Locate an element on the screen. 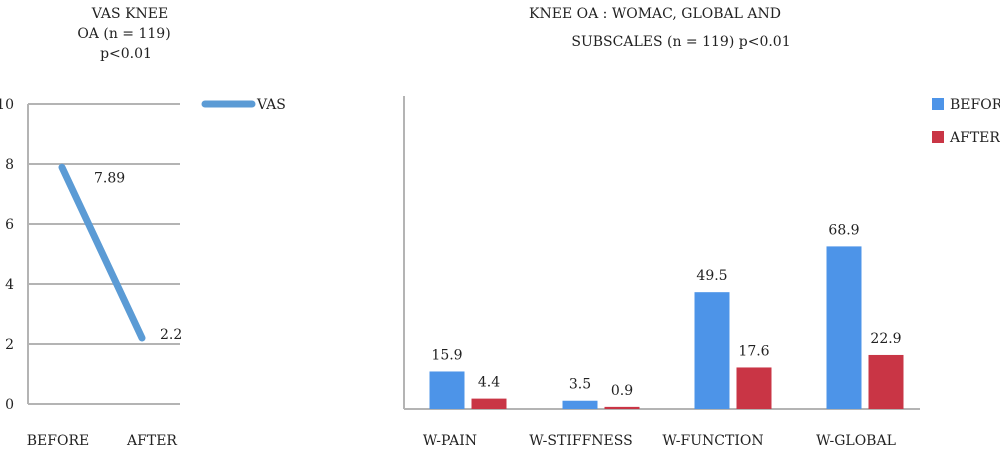 The image size is (1000, 454). womac-bar-after-w-pain is located at coordinates (489, 403).